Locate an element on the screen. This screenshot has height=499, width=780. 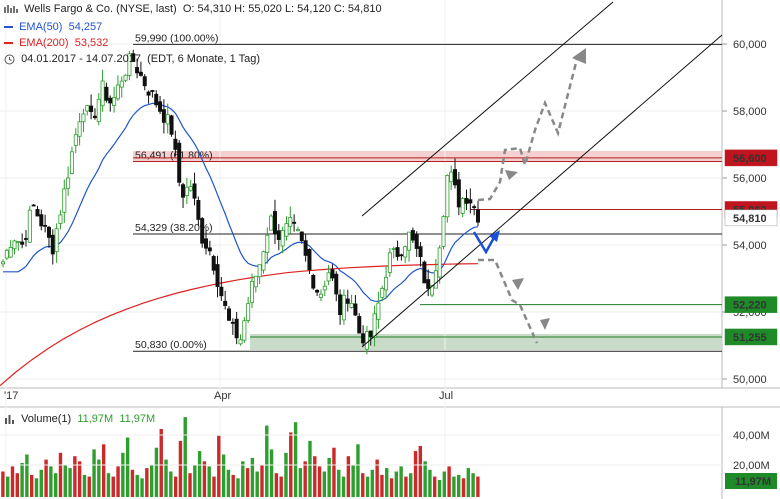
ohlc-values: O: 54,310 H: 55,020 L: 54,120 C: 54,810 is located at coordinates (282, 9).